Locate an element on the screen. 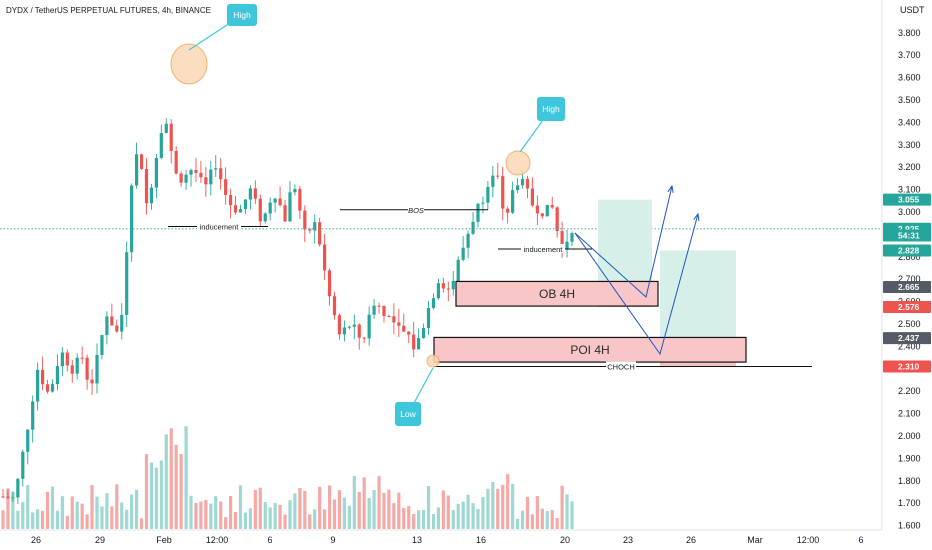  x-tick-label: 13 is located at coordinates (417, 540).